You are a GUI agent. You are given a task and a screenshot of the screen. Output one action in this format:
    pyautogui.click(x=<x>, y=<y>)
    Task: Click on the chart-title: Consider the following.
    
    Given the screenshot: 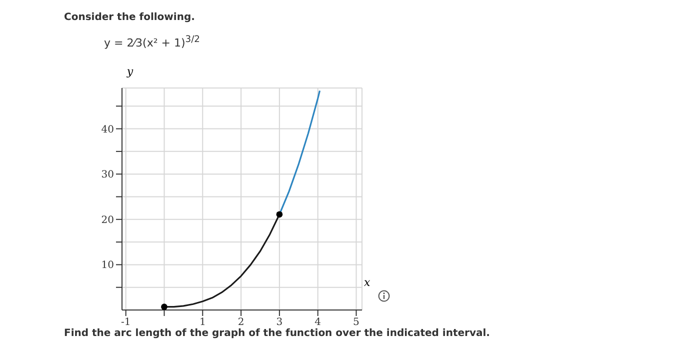 What is the action you would take?
    pyautogui.click(x=129, y=17)
    